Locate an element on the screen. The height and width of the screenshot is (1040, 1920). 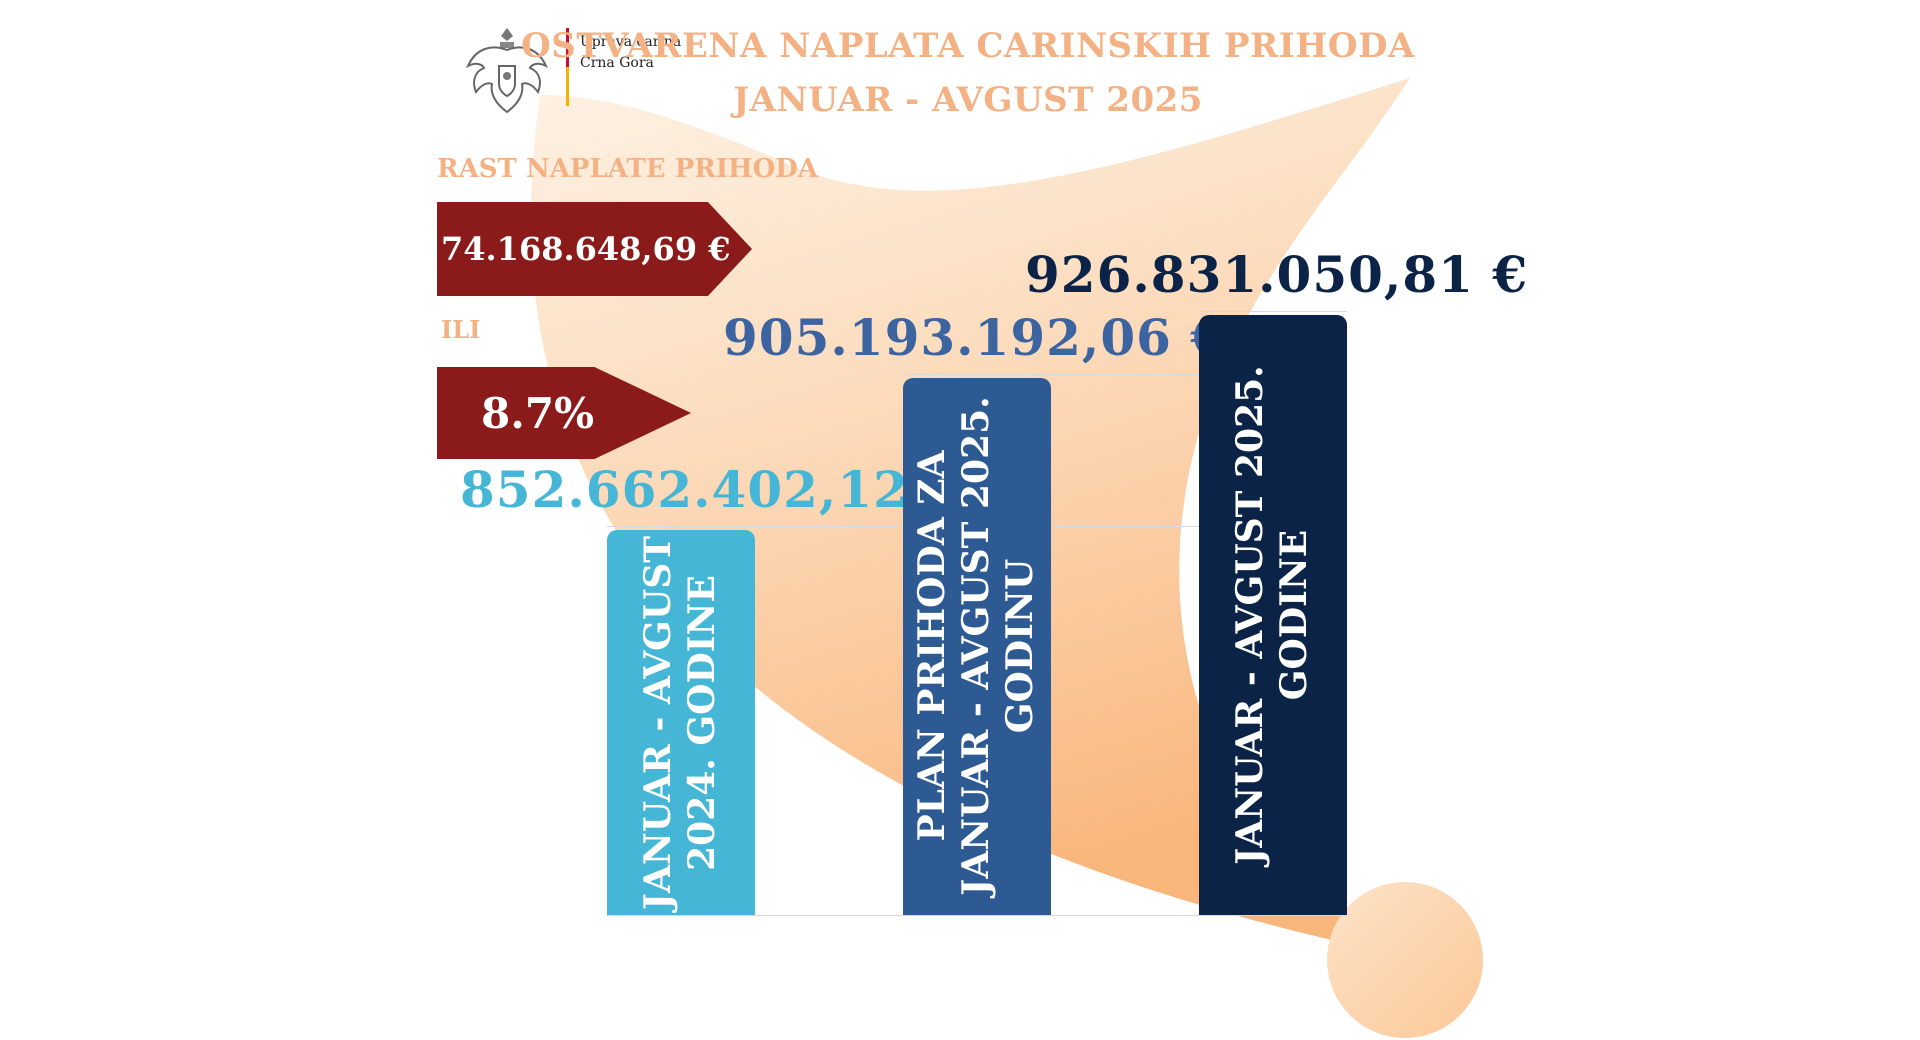
growth-amount: 74.168.648,69 € is located at coordinates (586, 249).